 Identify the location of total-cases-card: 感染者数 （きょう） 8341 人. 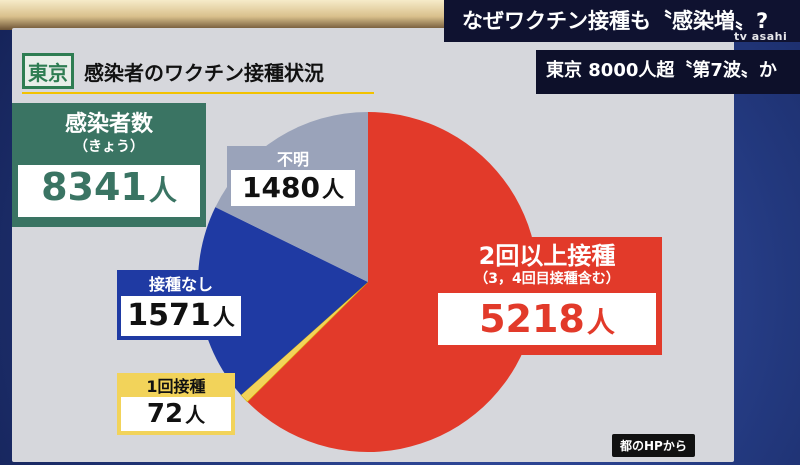
(109, 165).